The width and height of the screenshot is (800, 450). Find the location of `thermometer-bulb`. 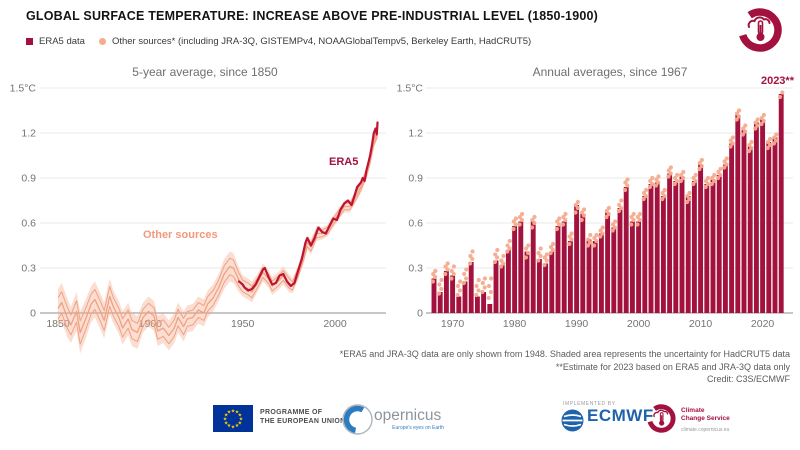

thermometer-bulb is located at coordinates (662, 423).